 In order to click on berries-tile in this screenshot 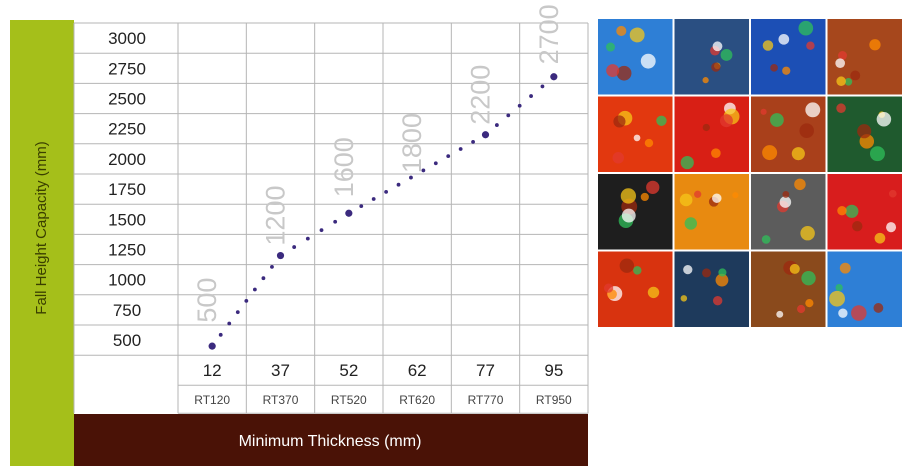, I will do `click(864, 134)`.